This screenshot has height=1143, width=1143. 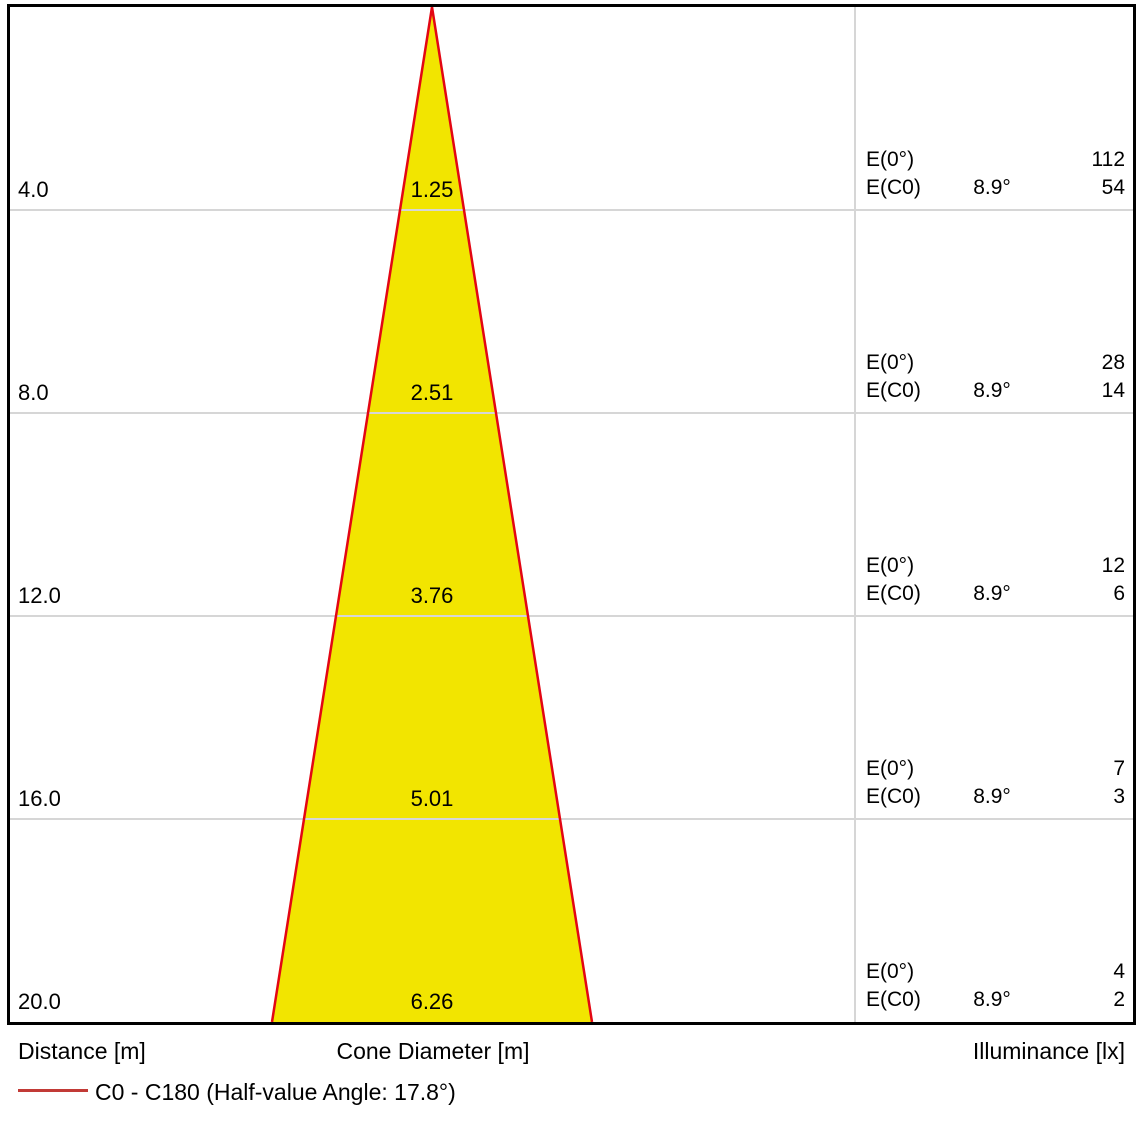 What do you see at coordinates (39, 798) in the screenshot?
I see `distance-label-16m: 16.0` at bounding box center [39, 798].